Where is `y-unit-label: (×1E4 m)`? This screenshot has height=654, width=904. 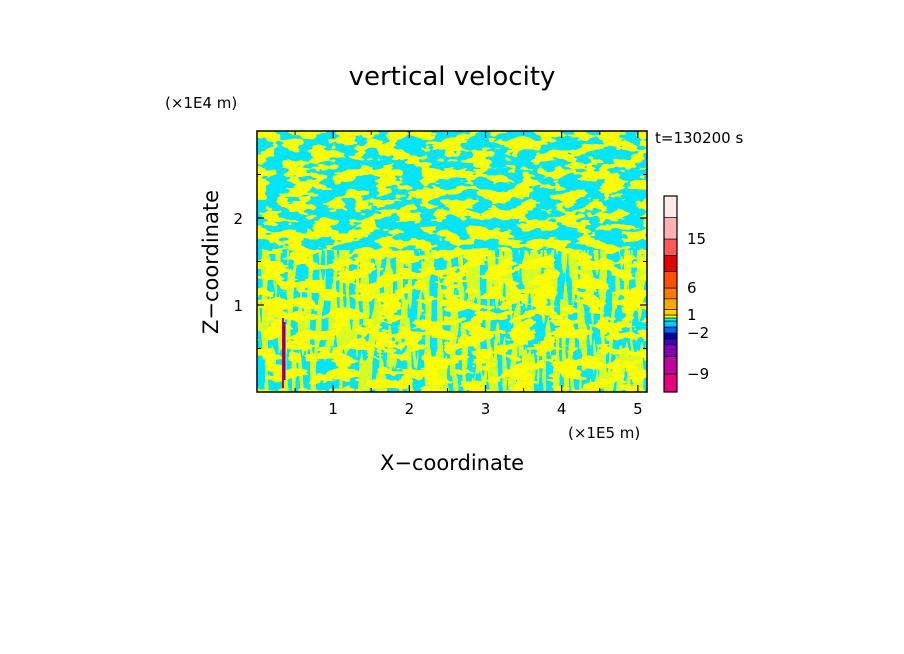 y-unit-label: (×1E4 m) is located at coordinates (201, 103).